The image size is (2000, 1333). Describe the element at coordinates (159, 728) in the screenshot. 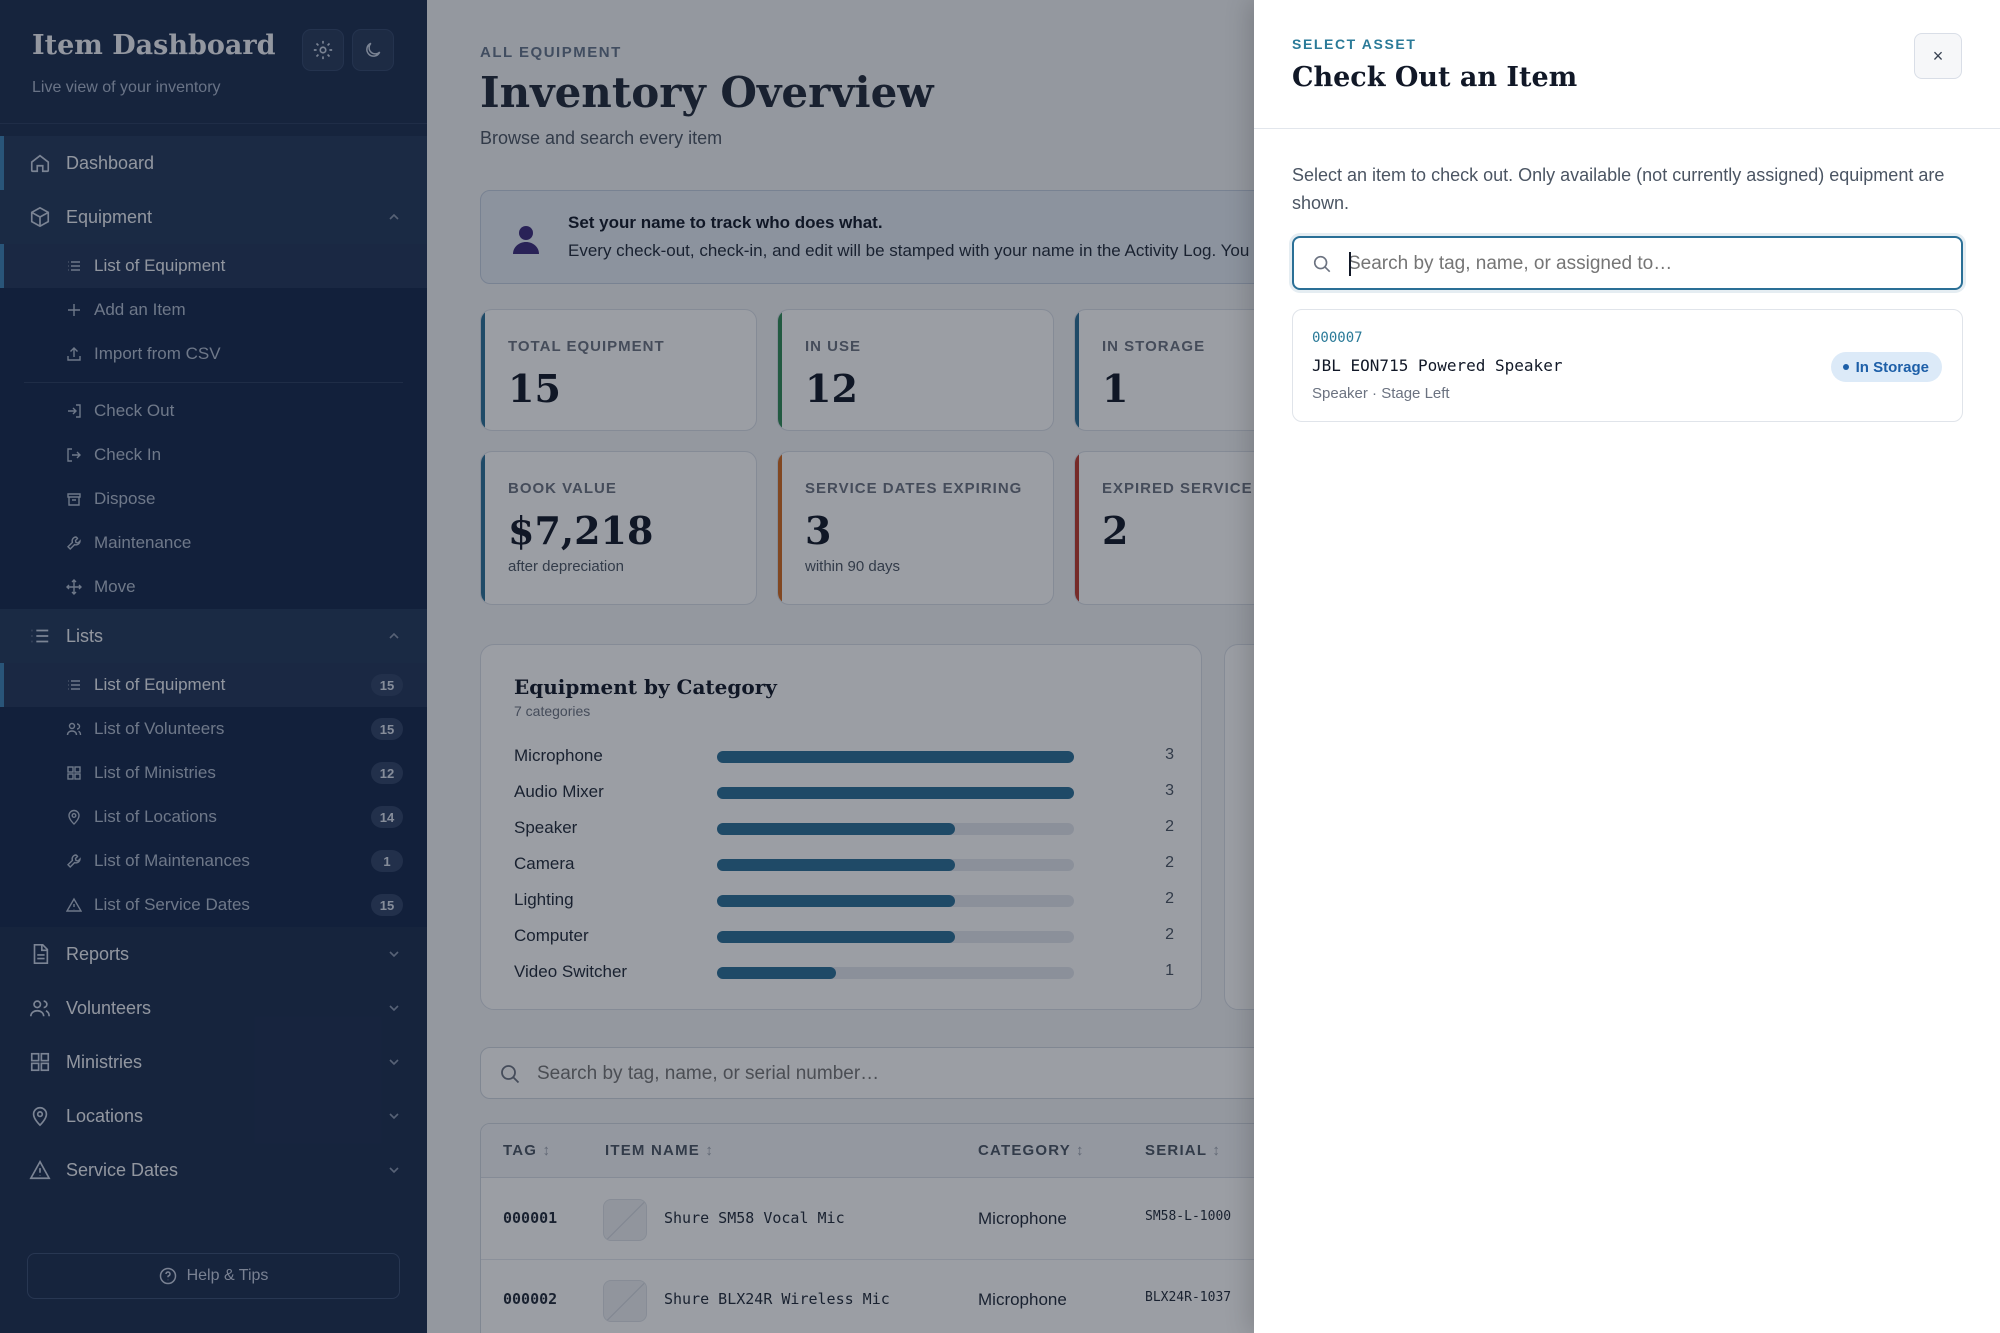

I see `sub-item-label: List of Volunteers` at that location.